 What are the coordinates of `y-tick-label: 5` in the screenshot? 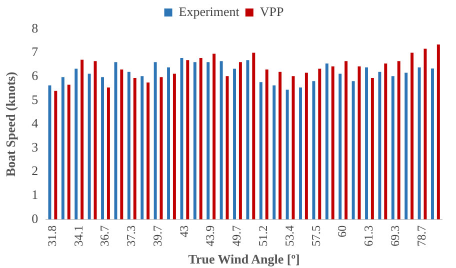 It's located at (35, 99).